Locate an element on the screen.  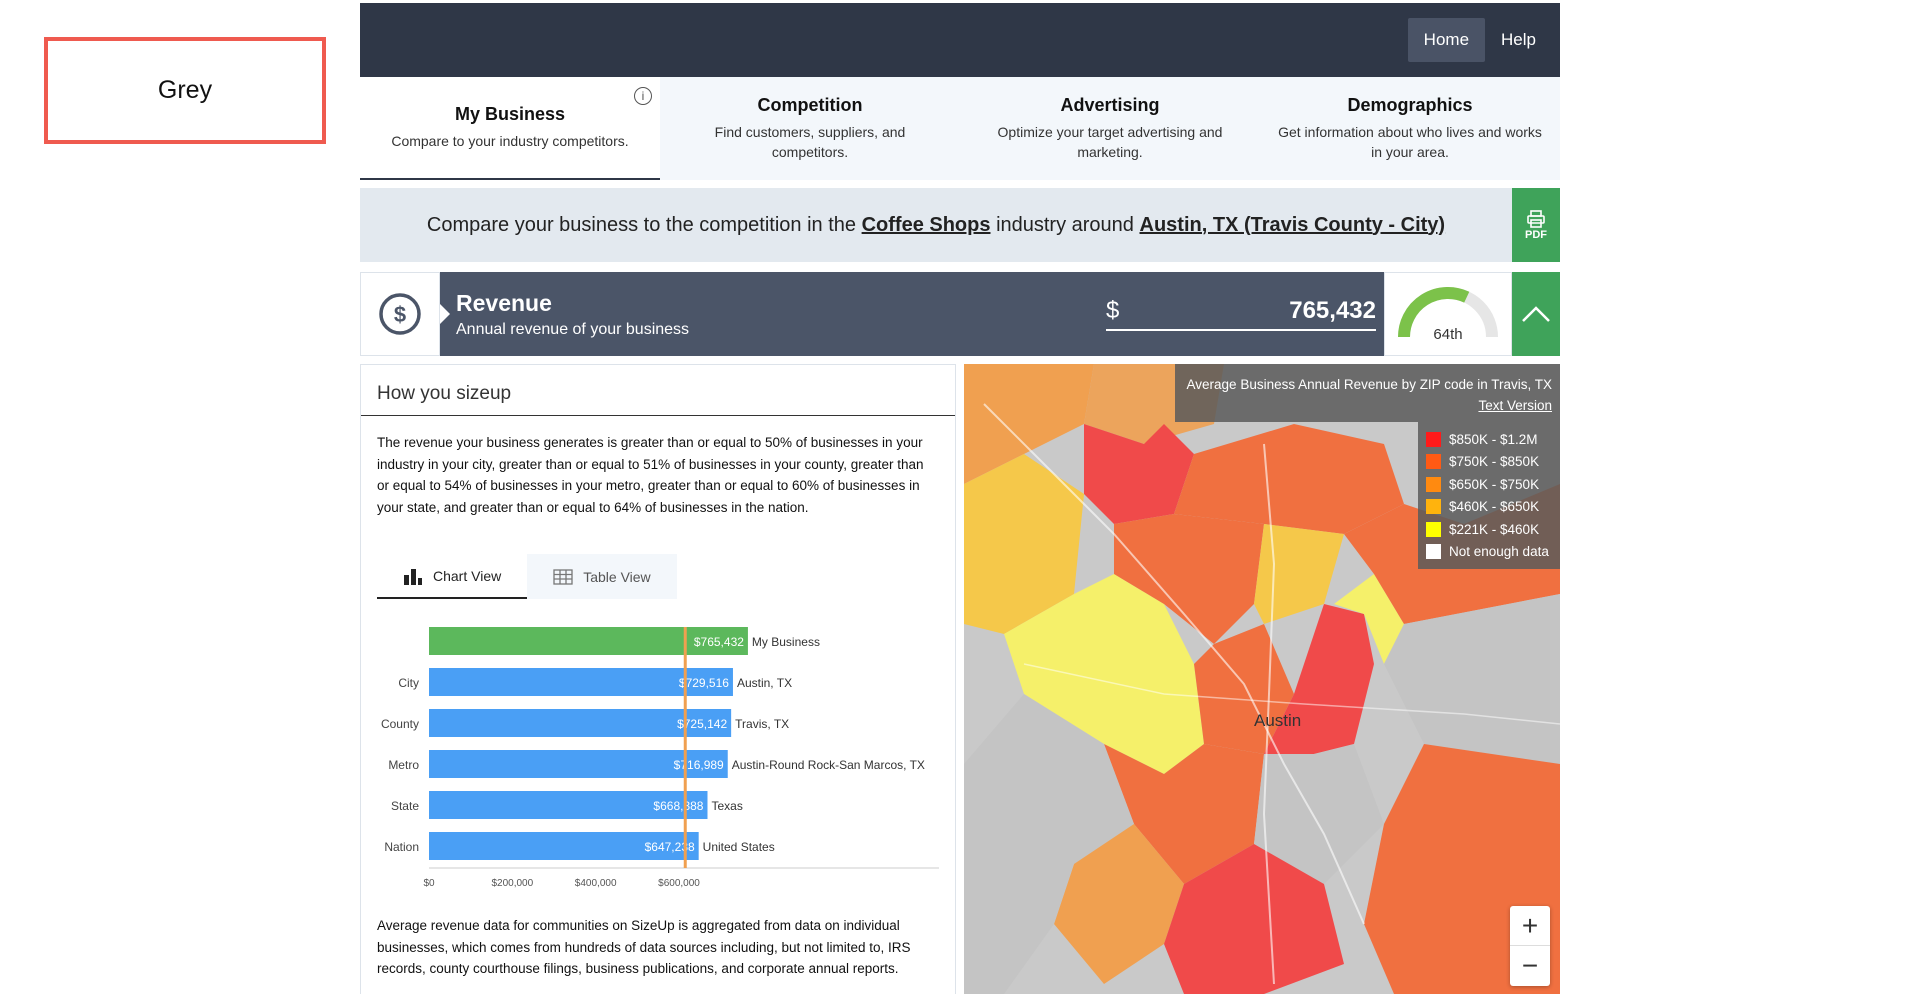
legend-label: $850K - $1.2M is located at coordinates (1493, 439).